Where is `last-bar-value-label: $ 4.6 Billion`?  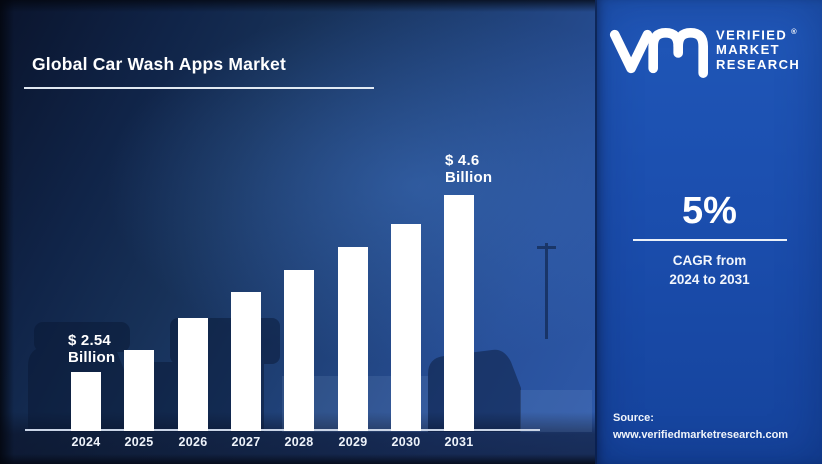 last-bar-value-label: $ 4.6 Billion is located at coordinates (468, 169).